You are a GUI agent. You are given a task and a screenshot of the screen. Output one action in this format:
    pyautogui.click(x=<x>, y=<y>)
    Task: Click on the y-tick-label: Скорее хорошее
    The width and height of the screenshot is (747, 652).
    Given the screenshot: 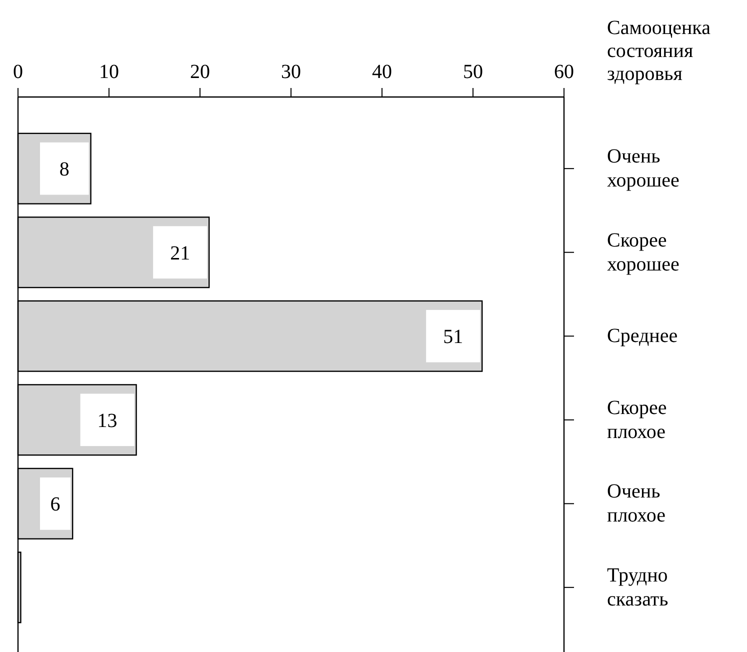 What is the action you would take?
    pyautogui.click(x=643, y=252)
    